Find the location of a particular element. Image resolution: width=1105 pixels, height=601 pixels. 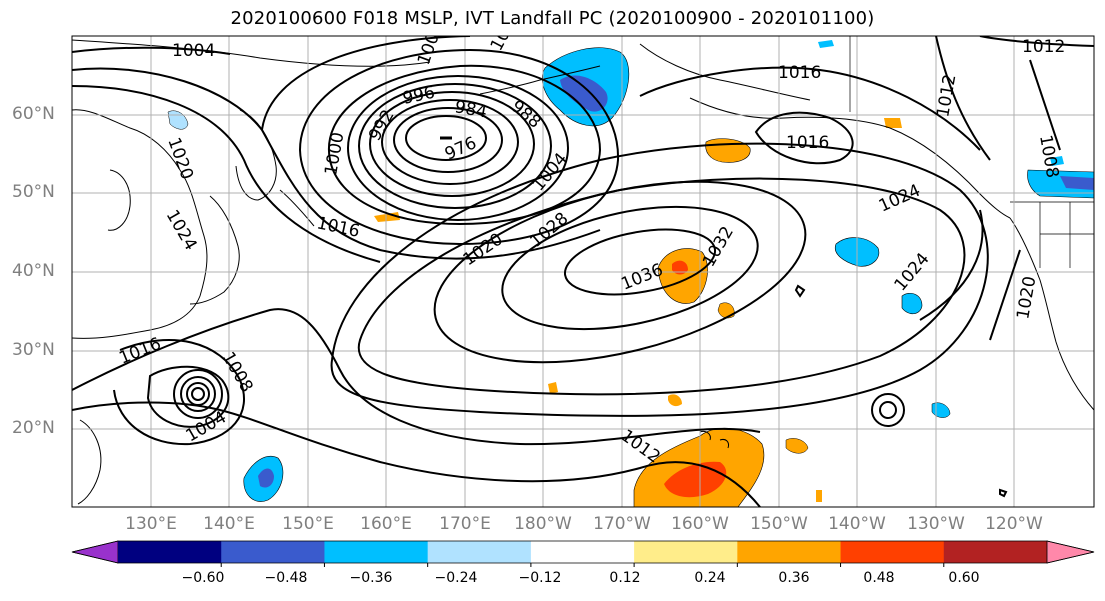

lon-label-120w: 120°W is located at coordinates (1014, 524).